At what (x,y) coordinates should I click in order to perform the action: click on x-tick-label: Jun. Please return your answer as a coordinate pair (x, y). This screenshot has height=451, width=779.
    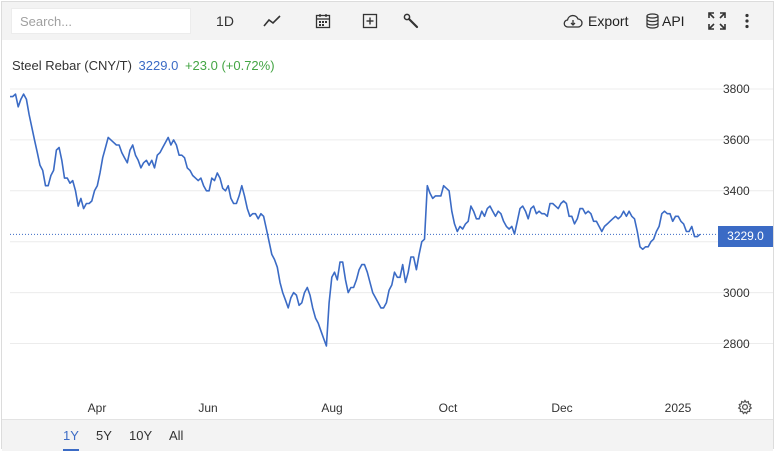
    Looking at the image, I should click on (208, 408).